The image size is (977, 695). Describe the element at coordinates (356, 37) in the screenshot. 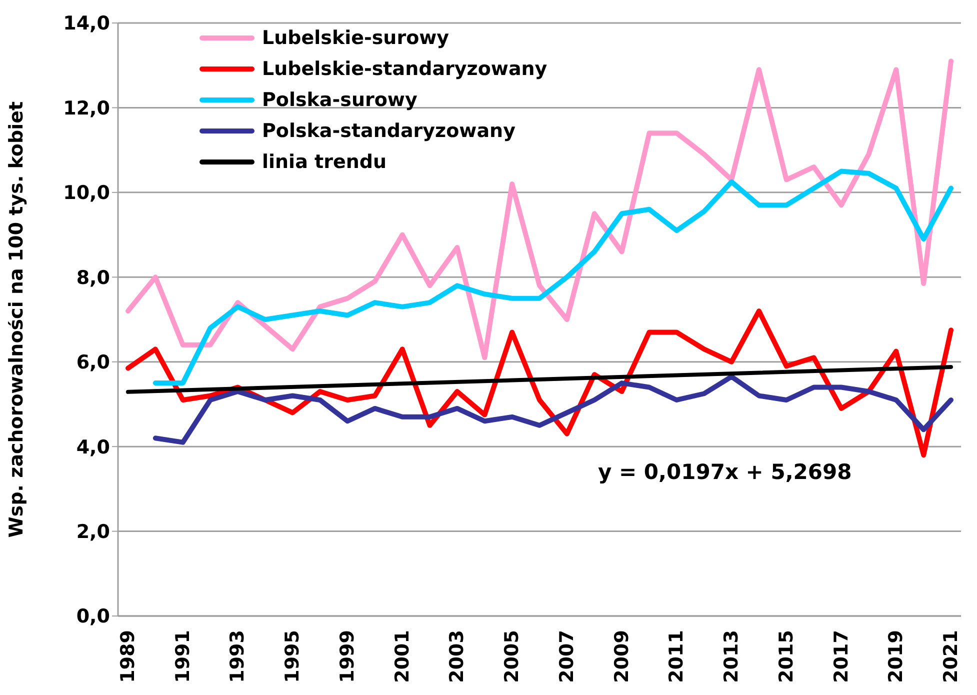

I see `legend-label: Lubelskie-surowy` at that location.